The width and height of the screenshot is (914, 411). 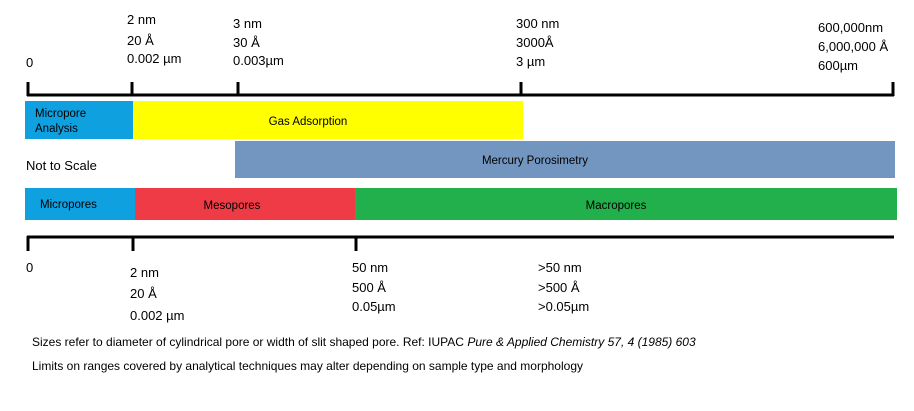 I want to click on technique-label: Gas Adsorption, so click(x=308, y=122).